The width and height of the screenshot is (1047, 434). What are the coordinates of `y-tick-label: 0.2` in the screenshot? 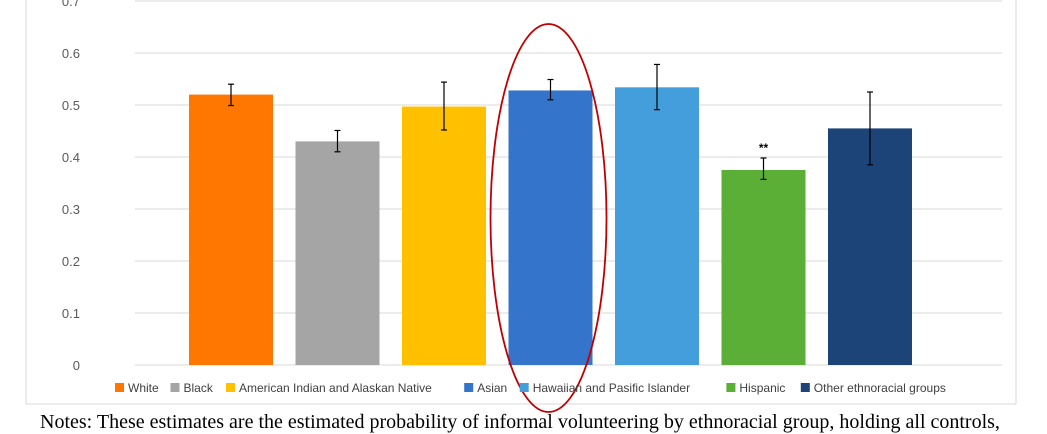 It's located at (71, 261).